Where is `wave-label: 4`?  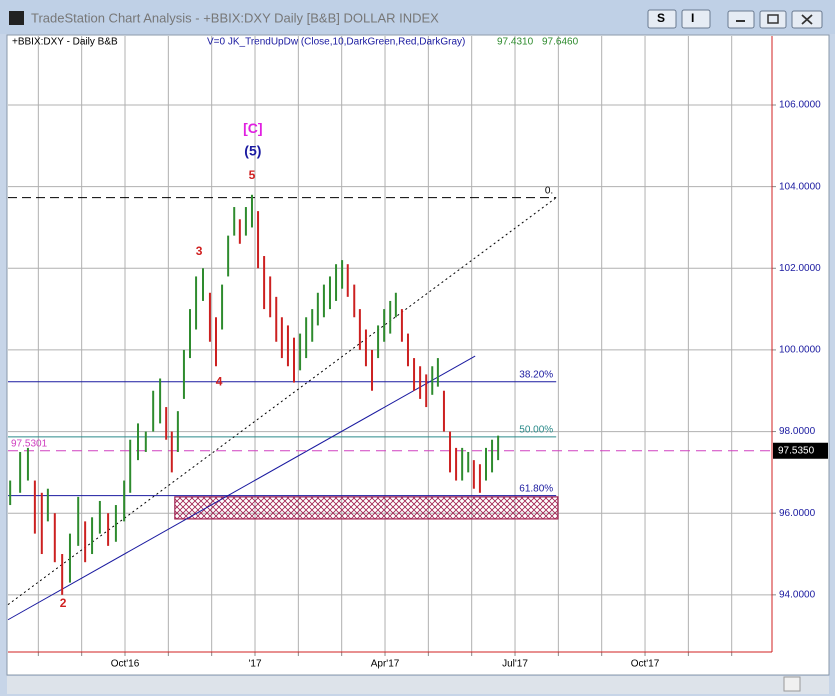 wave-label: 4 is located at coordinates (219, 382).